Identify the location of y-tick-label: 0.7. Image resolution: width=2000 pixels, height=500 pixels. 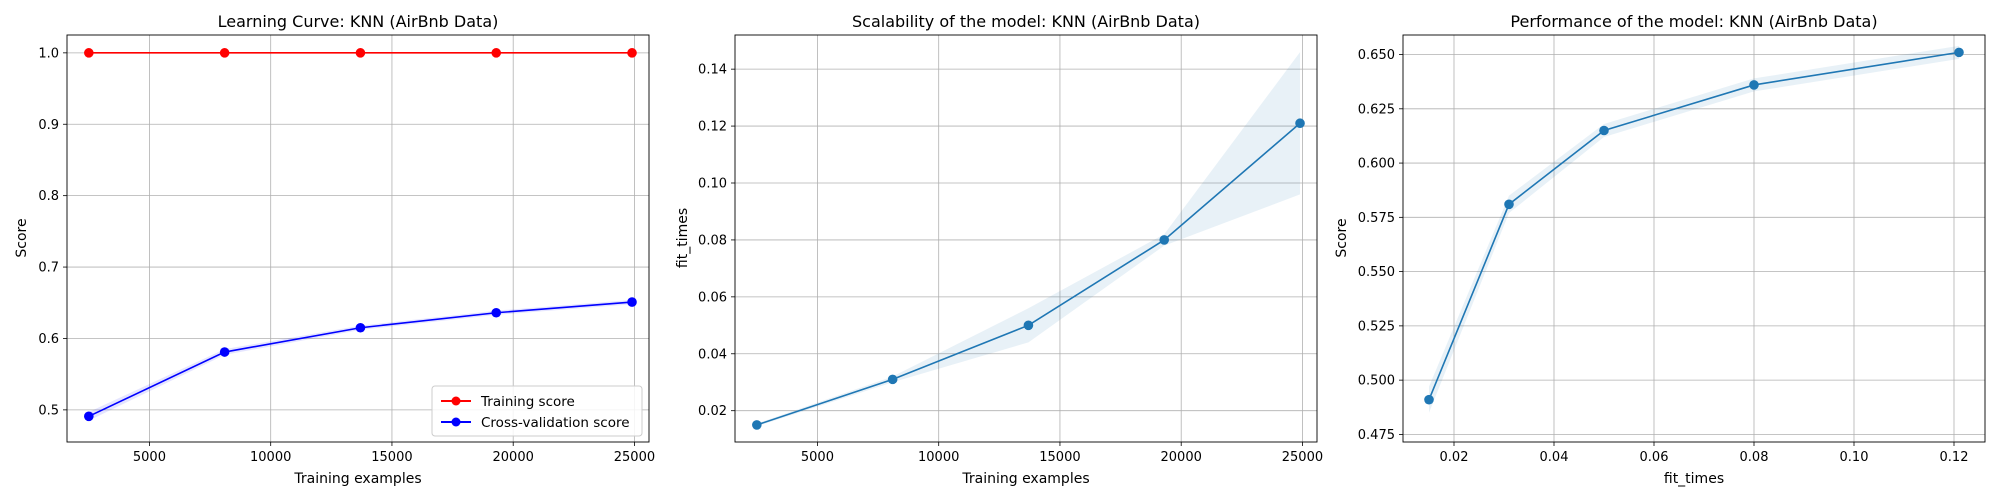
(48, 268).